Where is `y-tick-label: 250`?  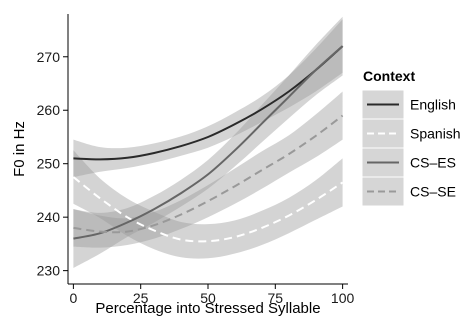
y-tick-label: 250 is located at coordinates (49, 164).